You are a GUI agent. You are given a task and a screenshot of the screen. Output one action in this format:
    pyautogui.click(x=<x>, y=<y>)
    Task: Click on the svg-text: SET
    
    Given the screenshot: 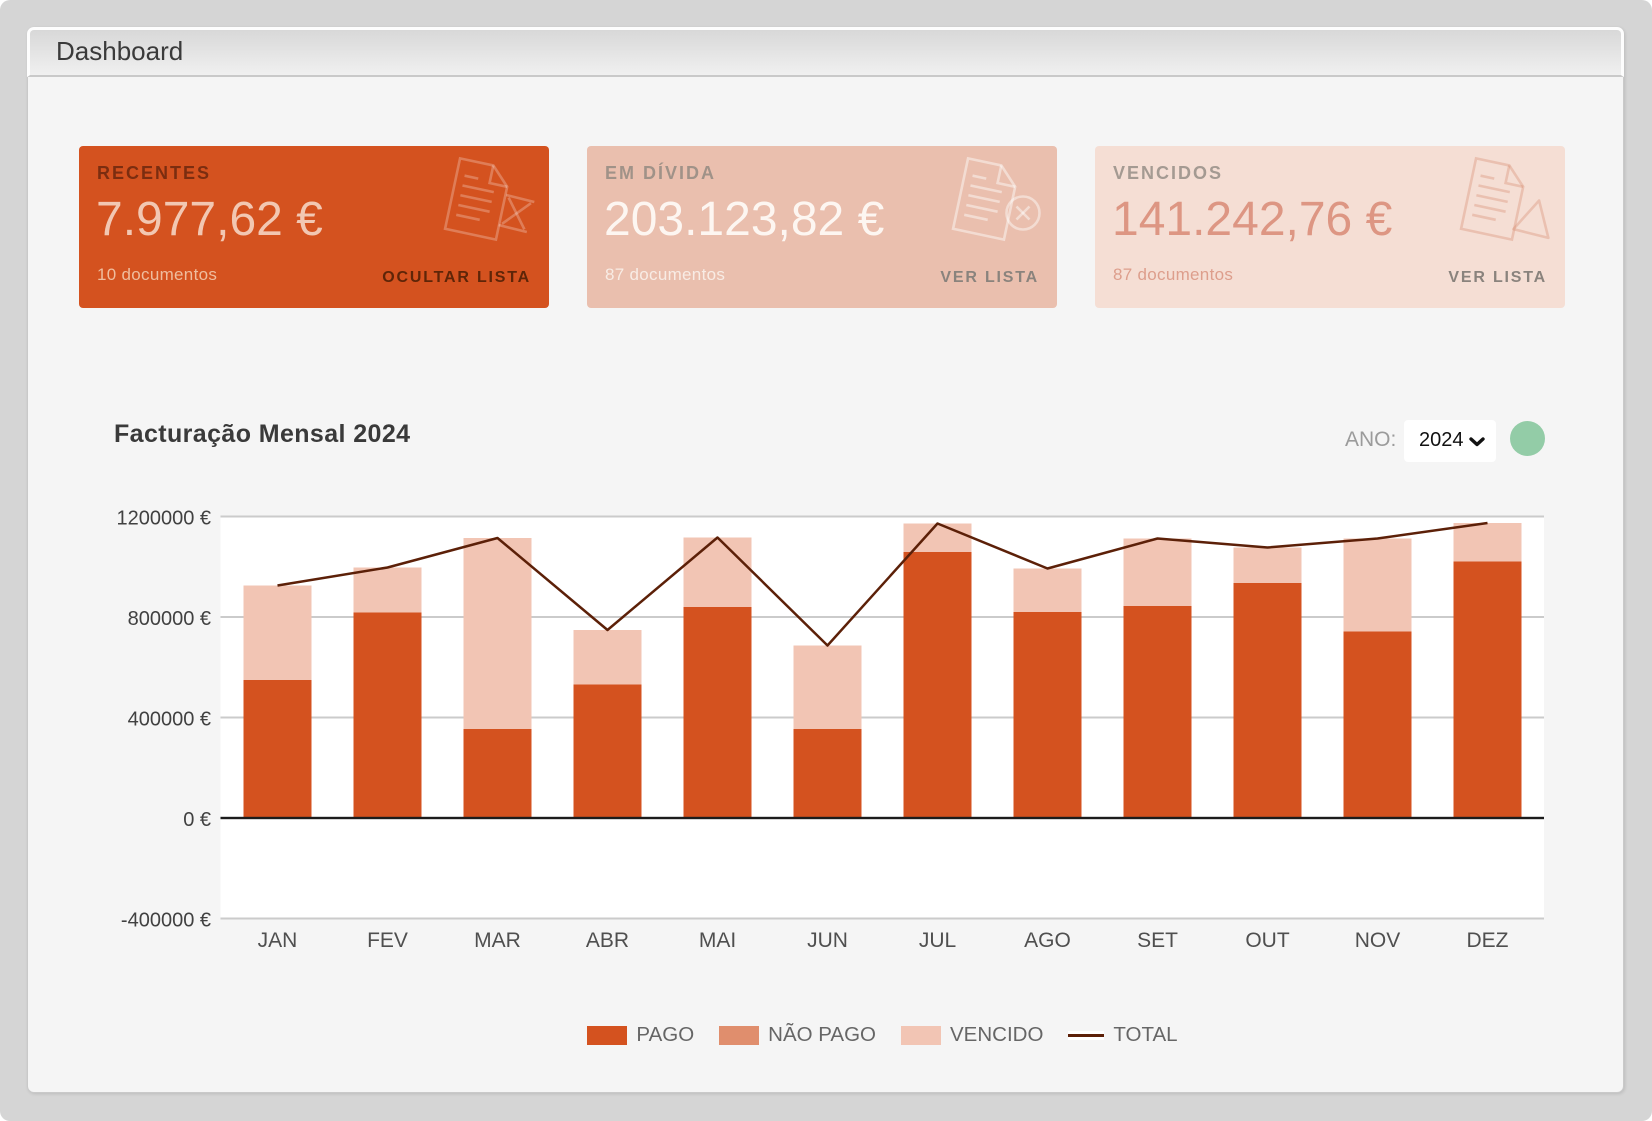 What is the action you would take?
    pyautogui.click(x=1157, y=940)
    